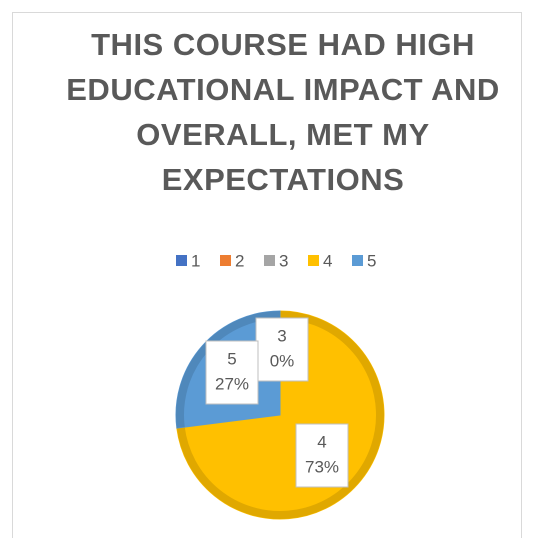 This screenshot has width=538, height=538. Describe the element at coordinates (282, 360) in the screenshot. I see `data-label-value: 0%` at that location.